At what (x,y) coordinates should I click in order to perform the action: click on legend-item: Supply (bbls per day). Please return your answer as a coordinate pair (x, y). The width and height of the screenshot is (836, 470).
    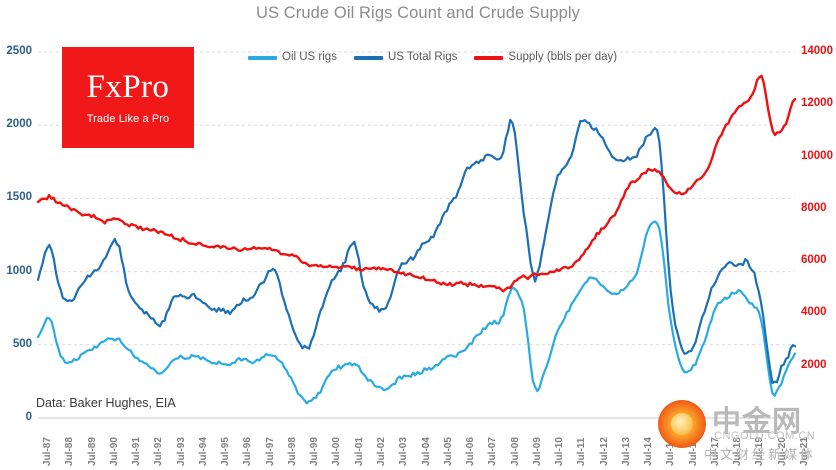
    Looking at the image, I should click on (546, 57).